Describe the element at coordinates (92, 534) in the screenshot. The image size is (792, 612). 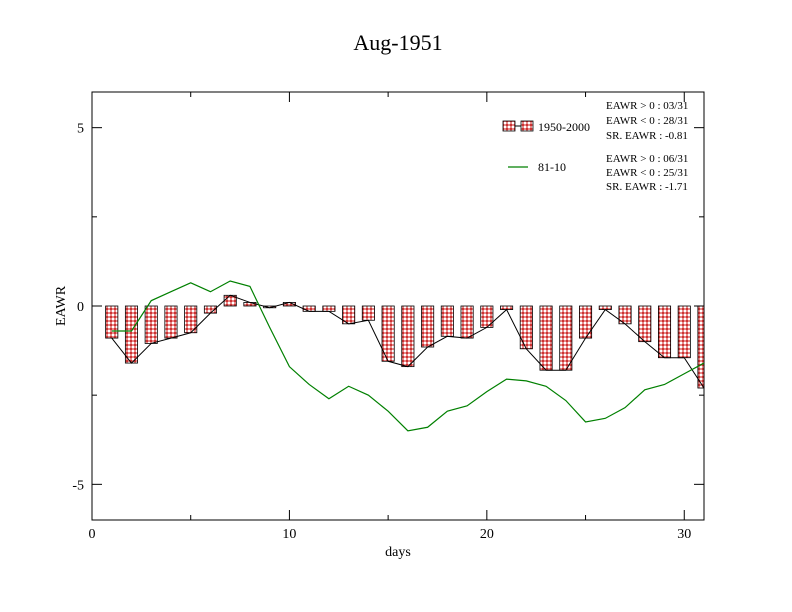
I see `x-tick-label: 0` at that location.